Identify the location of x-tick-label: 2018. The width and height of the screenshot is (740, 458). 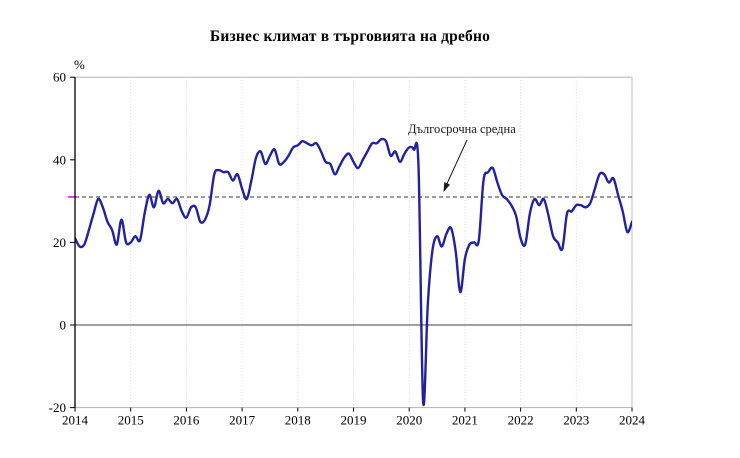
(298, 420).